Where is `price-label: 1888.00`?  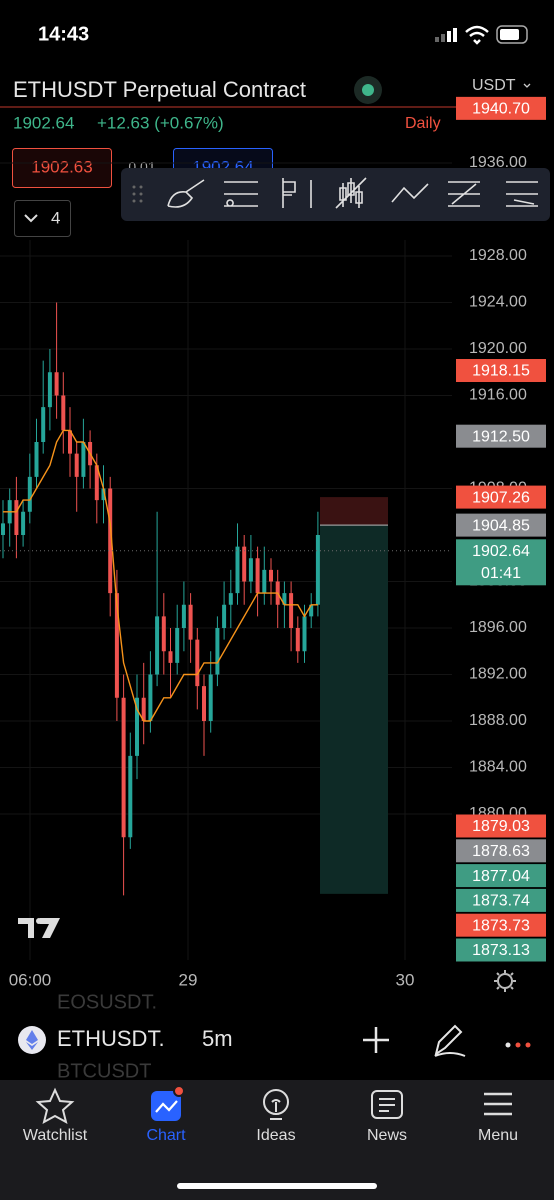
price-label: 1888.00 is located at coordinates (498, 720).